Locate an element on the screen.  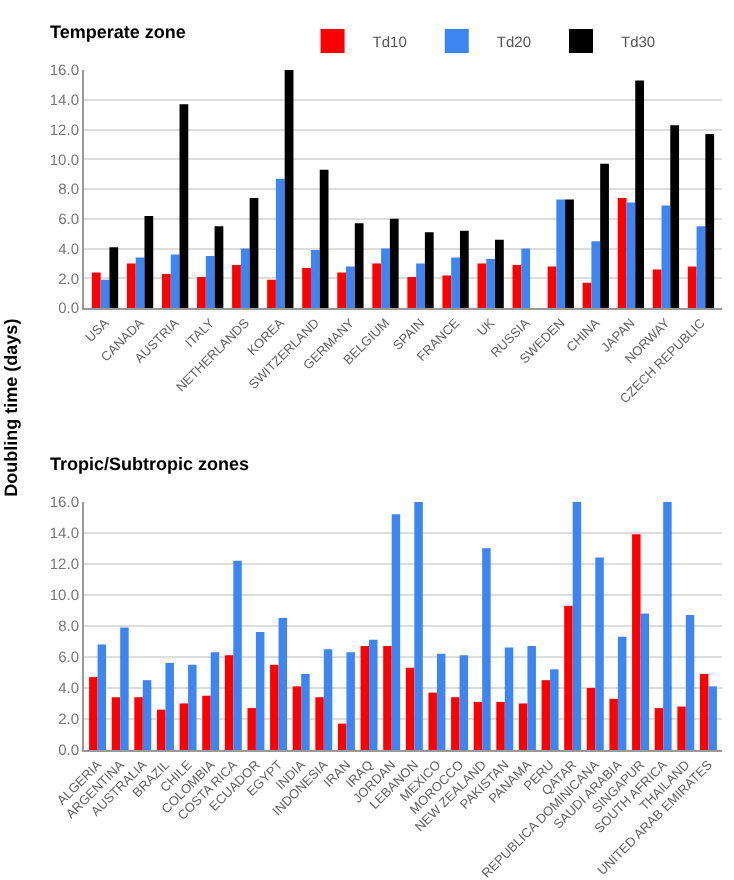
y-axis-title: Doubling time (days) is located at coordinates (10, 407).